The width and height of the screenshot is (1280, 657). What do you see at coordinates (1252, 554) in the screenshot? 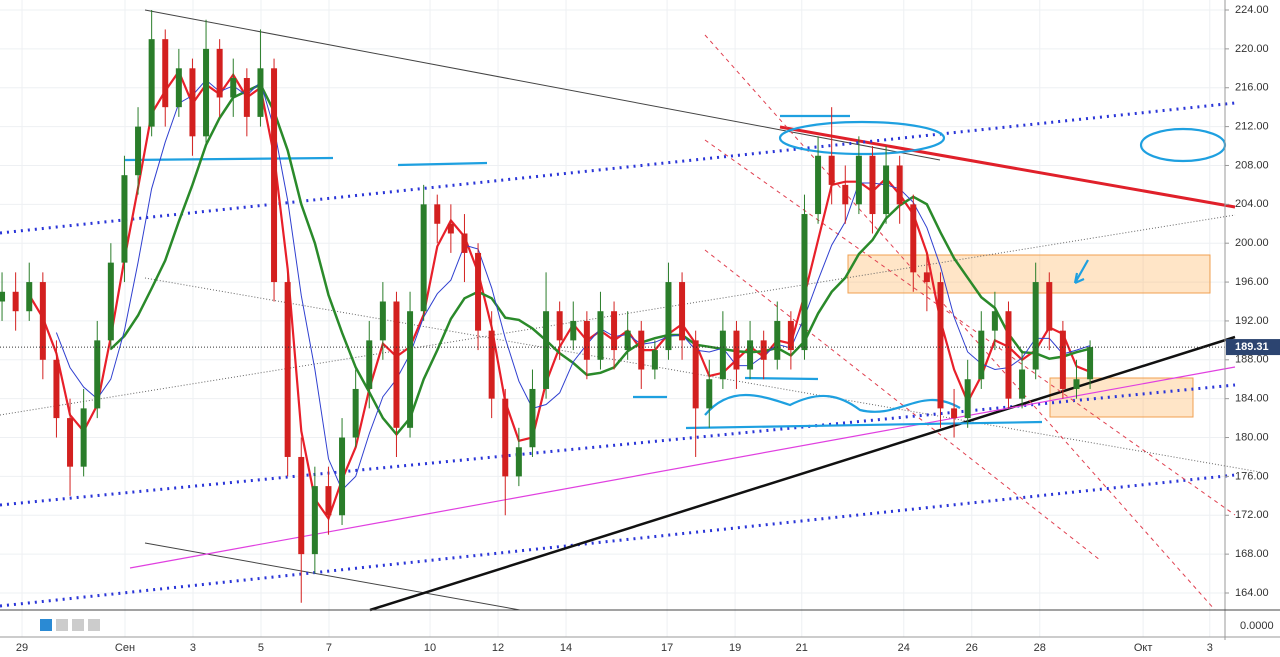
I see `y-tick-label: 168.00` at bounding box center [1252, 554].